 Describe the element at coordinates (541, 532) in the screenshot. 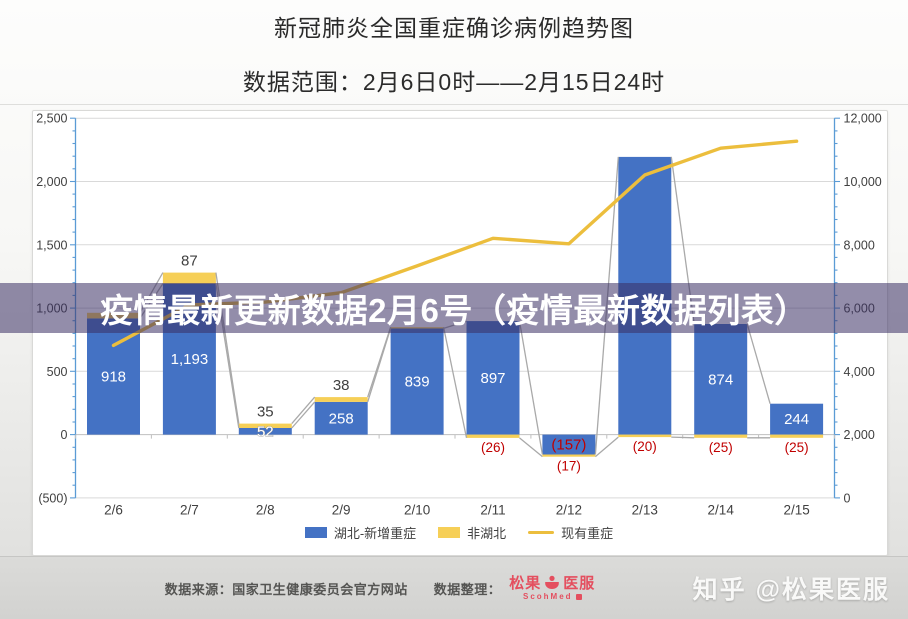

I see `existing-severe-line-swatch` at that location.